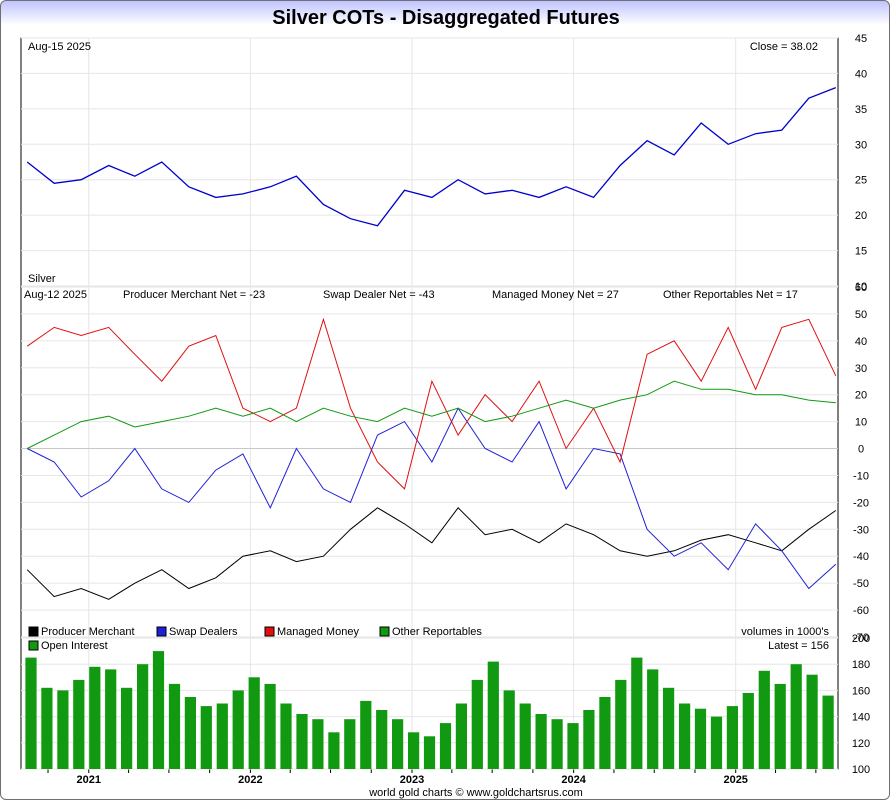 This screenshot has height=800, width=890. What do you see at coordinates (861, 39) in the screenshot?
I see `y-tick-label: 45` at bounding box center [861, 39].